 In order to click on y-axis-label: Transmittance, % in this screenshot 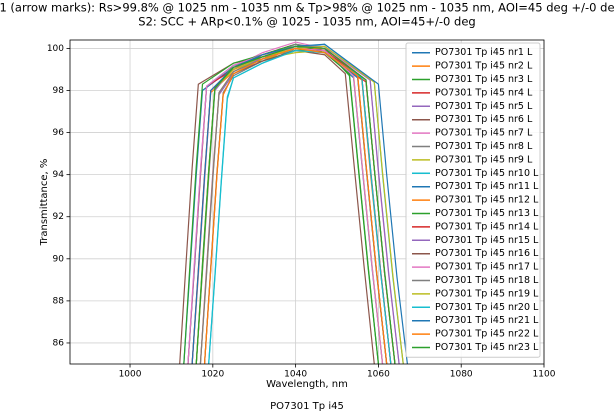, I will do `click(44, 203)`.